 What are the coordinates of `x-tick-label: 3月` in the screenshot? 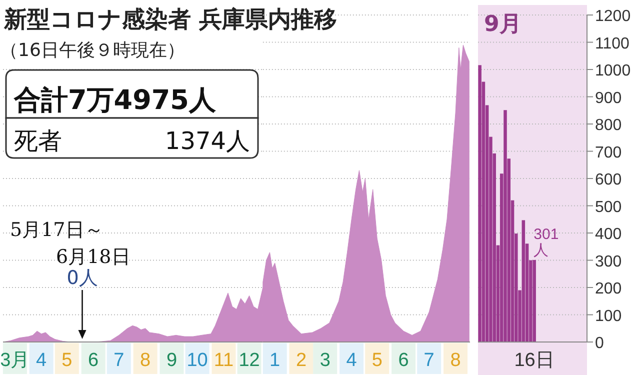 It's located at (15, 360).